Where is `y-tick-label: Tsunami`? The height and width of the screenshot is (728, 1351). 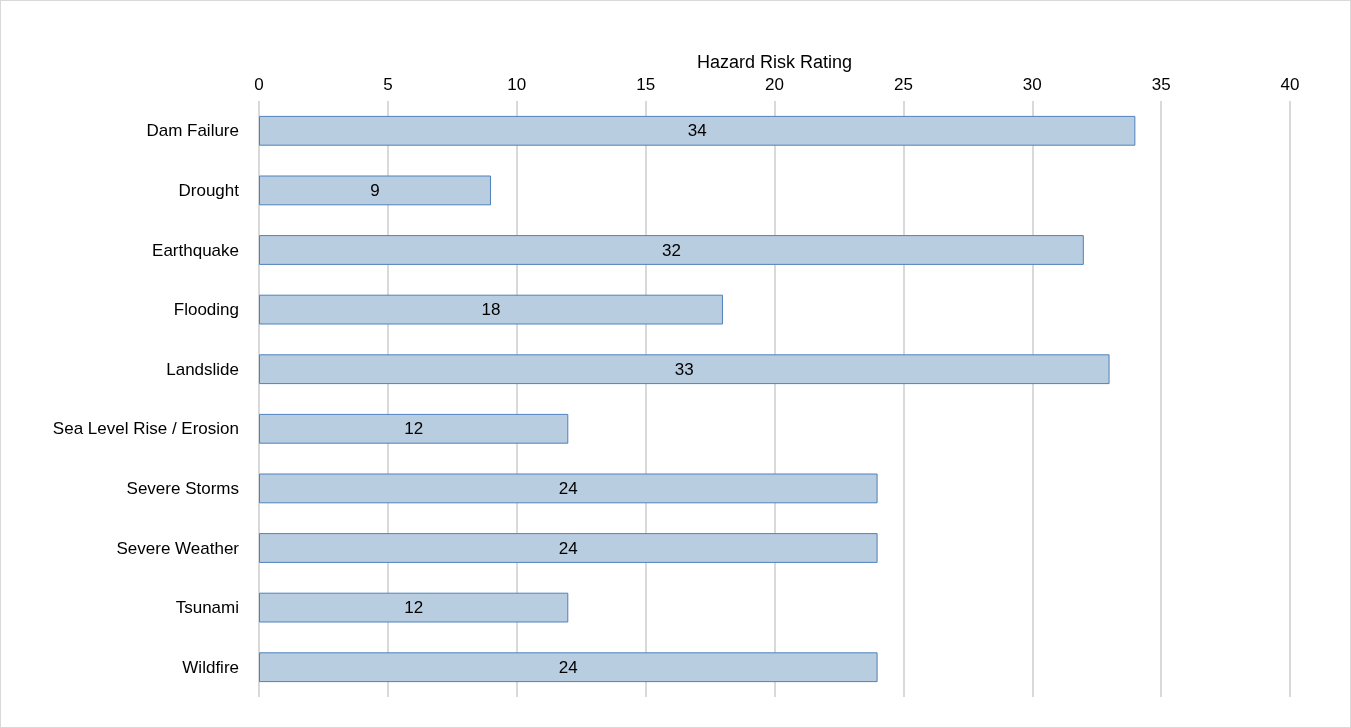 y-tick-label: Tsunami is located at coordinates (207, 608).